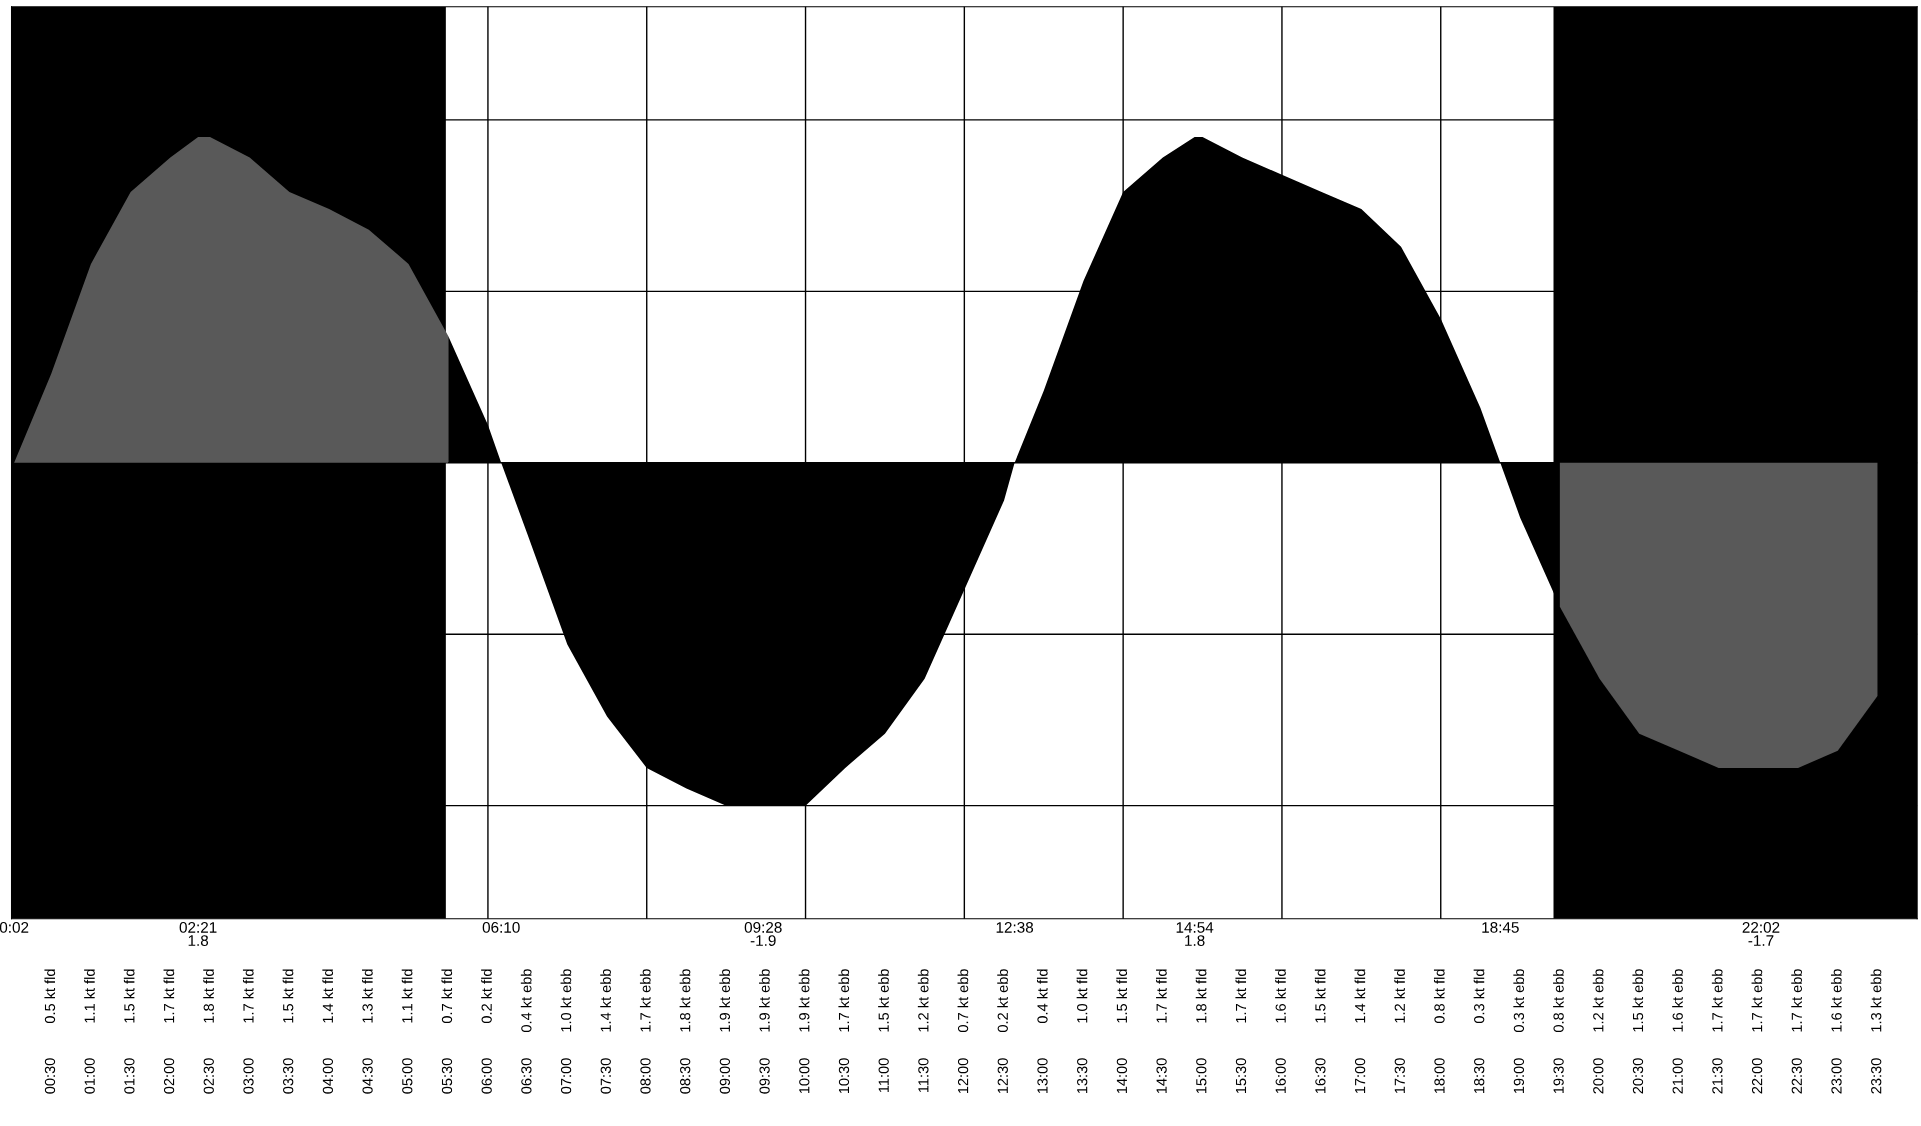 The height and width of the screenshot is (1126, 1921). What do you see at coordinates (50, 1076) in the screenshot?
I see `x-tick-label: 00:30` at bounding box center [50, 1076].